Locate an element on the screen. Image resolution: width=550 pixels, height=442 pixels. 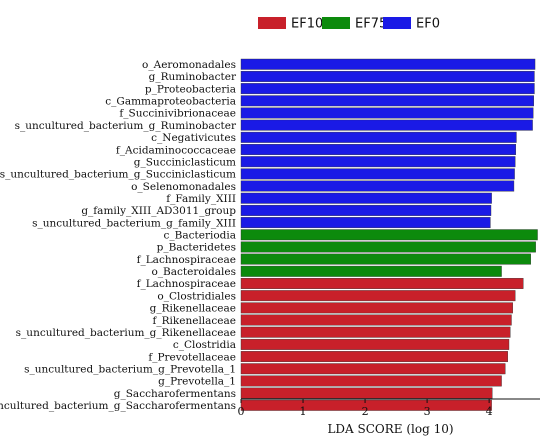
bar-label: s_uncultured_bacterium_g_Rikenellaceae is located at coordinates (126, 333).